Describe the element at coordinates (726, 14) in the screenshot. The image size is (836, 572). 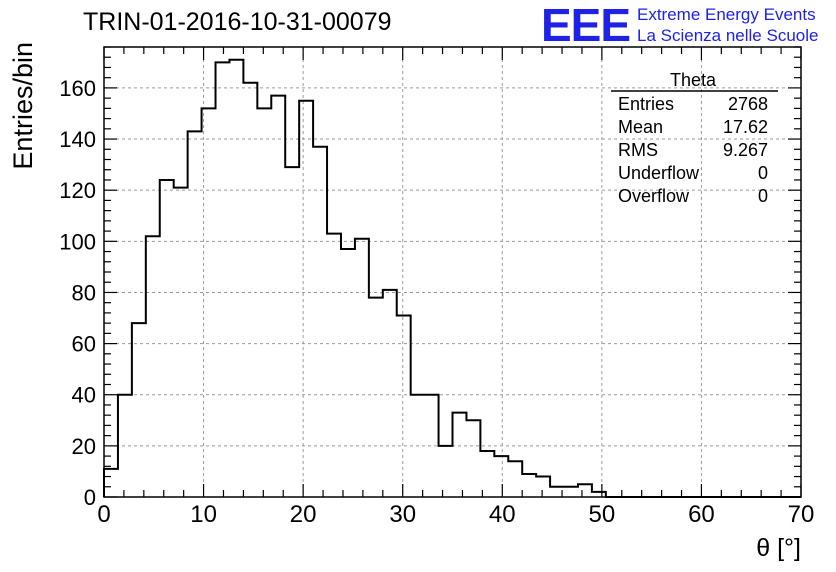
I see `logo-line-1: Extreme Energy Events` at that location.